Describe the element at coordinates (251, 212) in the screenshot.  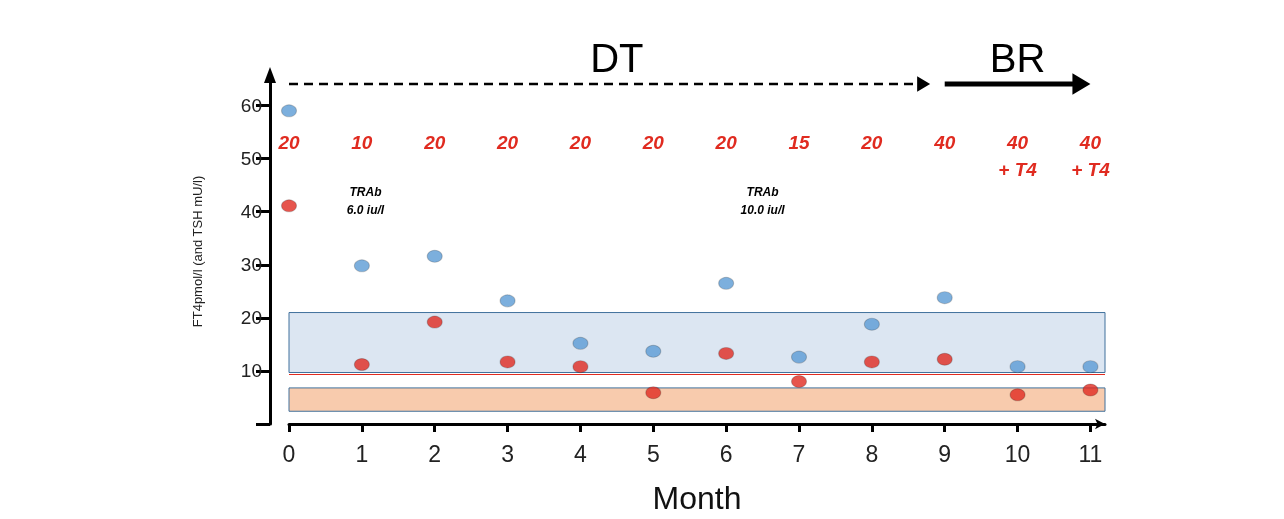
I see `y-tick-label: 40` at that location.